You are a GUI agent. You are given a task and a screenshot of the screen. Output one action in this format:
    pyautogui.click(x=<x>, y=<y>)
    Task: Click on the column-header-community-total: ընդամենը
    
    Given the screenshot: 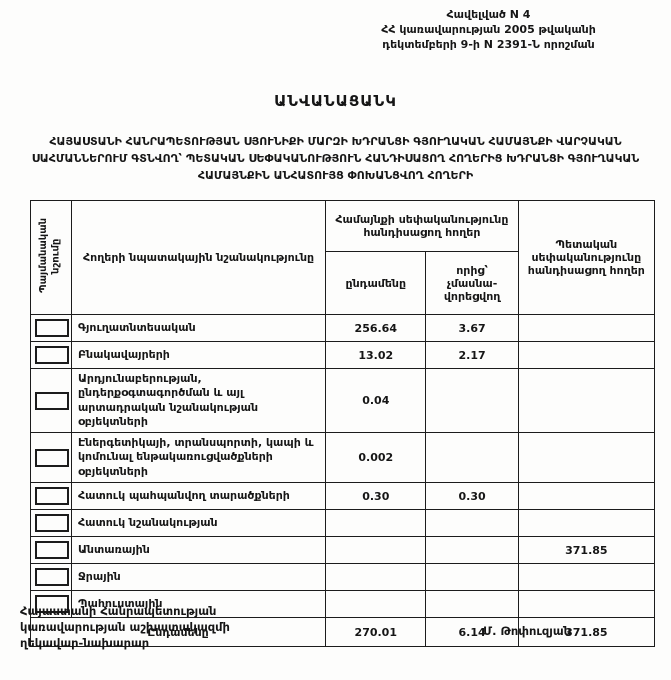 What is the action you would take?
    pyautogui.click(x=376, y=283)
    